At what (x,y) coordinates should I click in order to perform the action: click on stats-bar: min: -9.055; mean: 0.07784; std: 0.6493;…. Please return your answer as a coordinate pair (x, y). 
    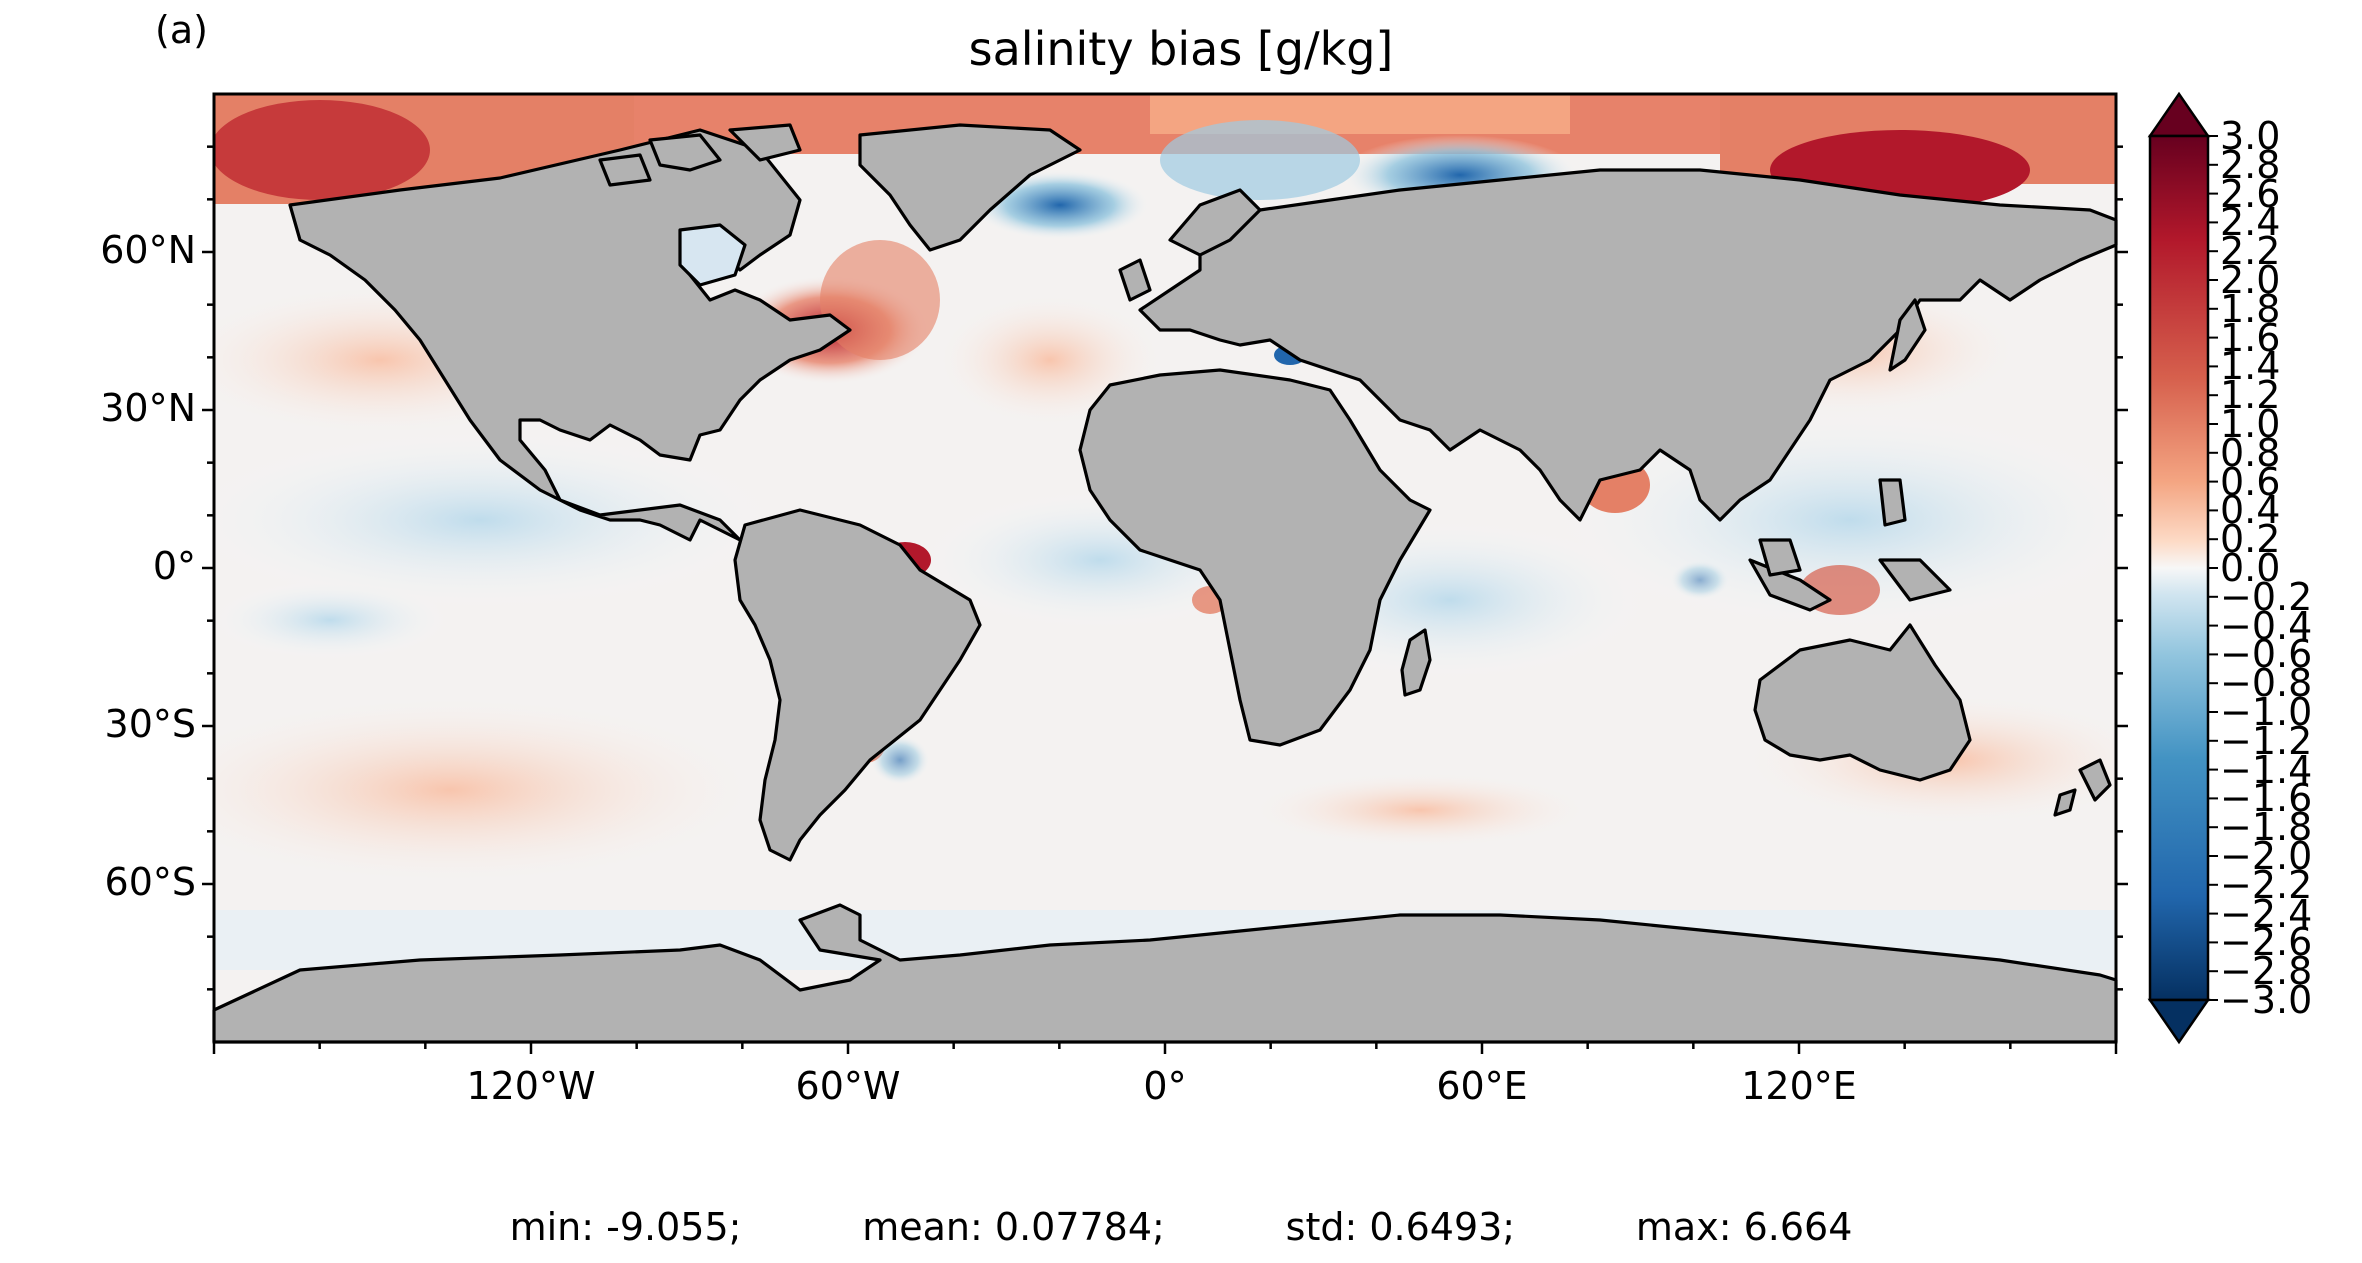
    Looking at the image, I should click on (1181, 1227).